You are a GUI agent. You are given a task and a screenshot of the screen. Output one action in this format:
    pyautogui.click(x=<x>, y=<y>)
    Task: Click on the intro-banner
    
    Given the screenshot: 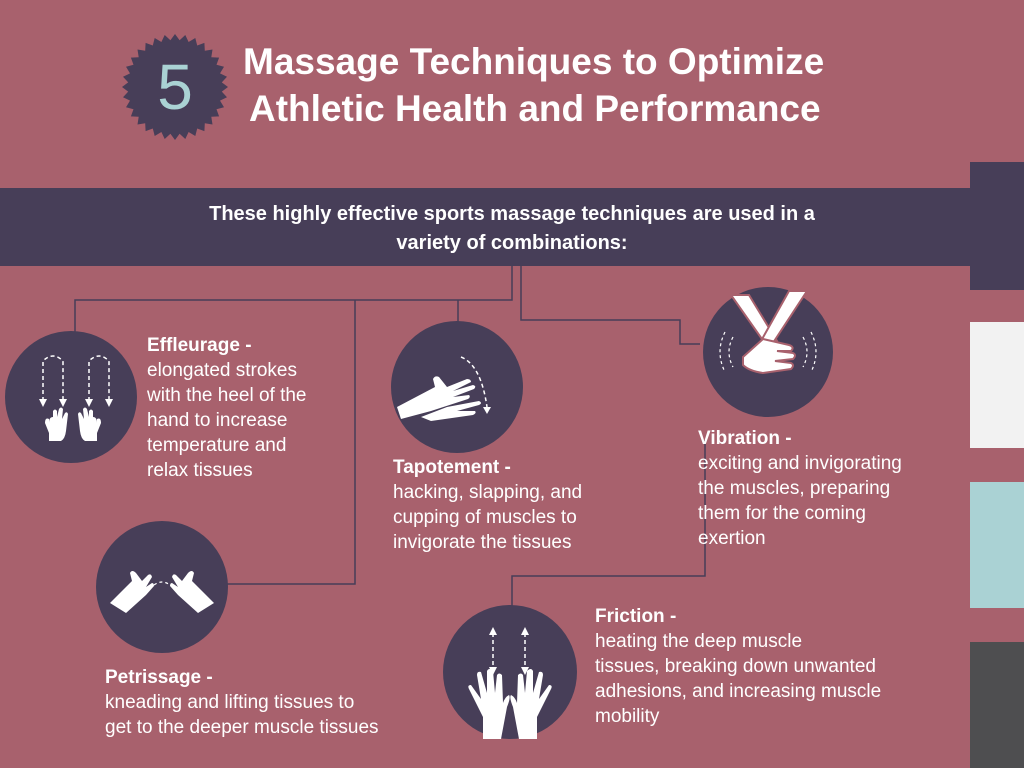 What is the action you would take?
    pyautogui.click(x=512, y=227)
    